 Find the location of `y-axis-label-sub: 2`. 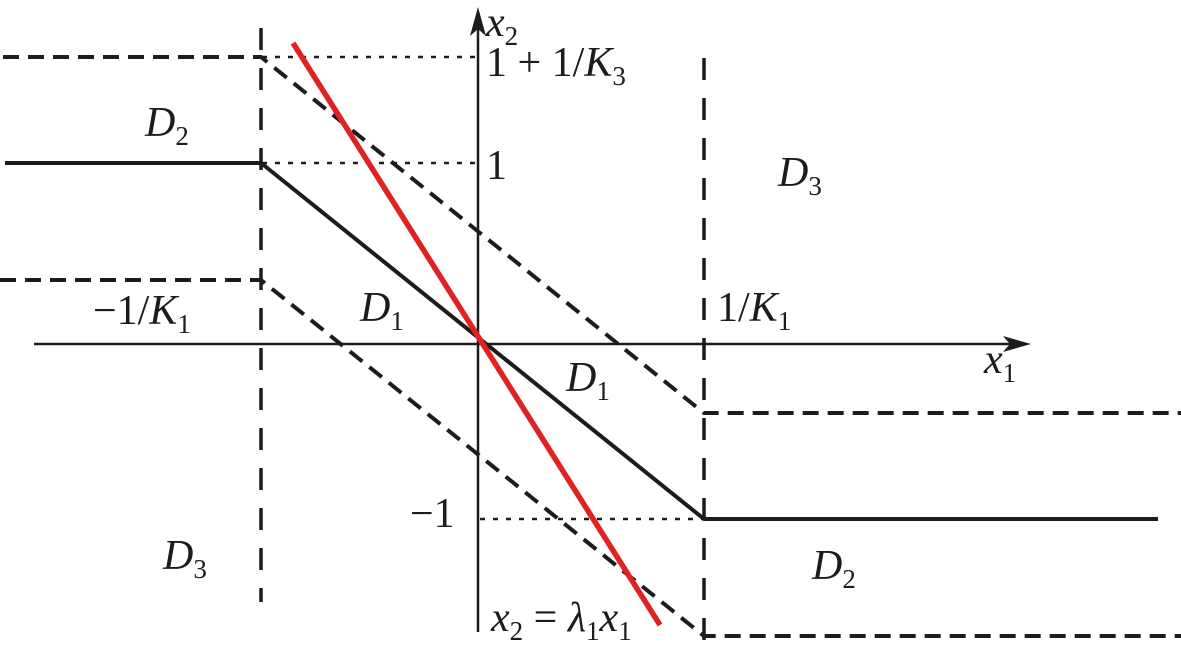

y-axis-label-sub: 2 is located at coordinates (511, 36).